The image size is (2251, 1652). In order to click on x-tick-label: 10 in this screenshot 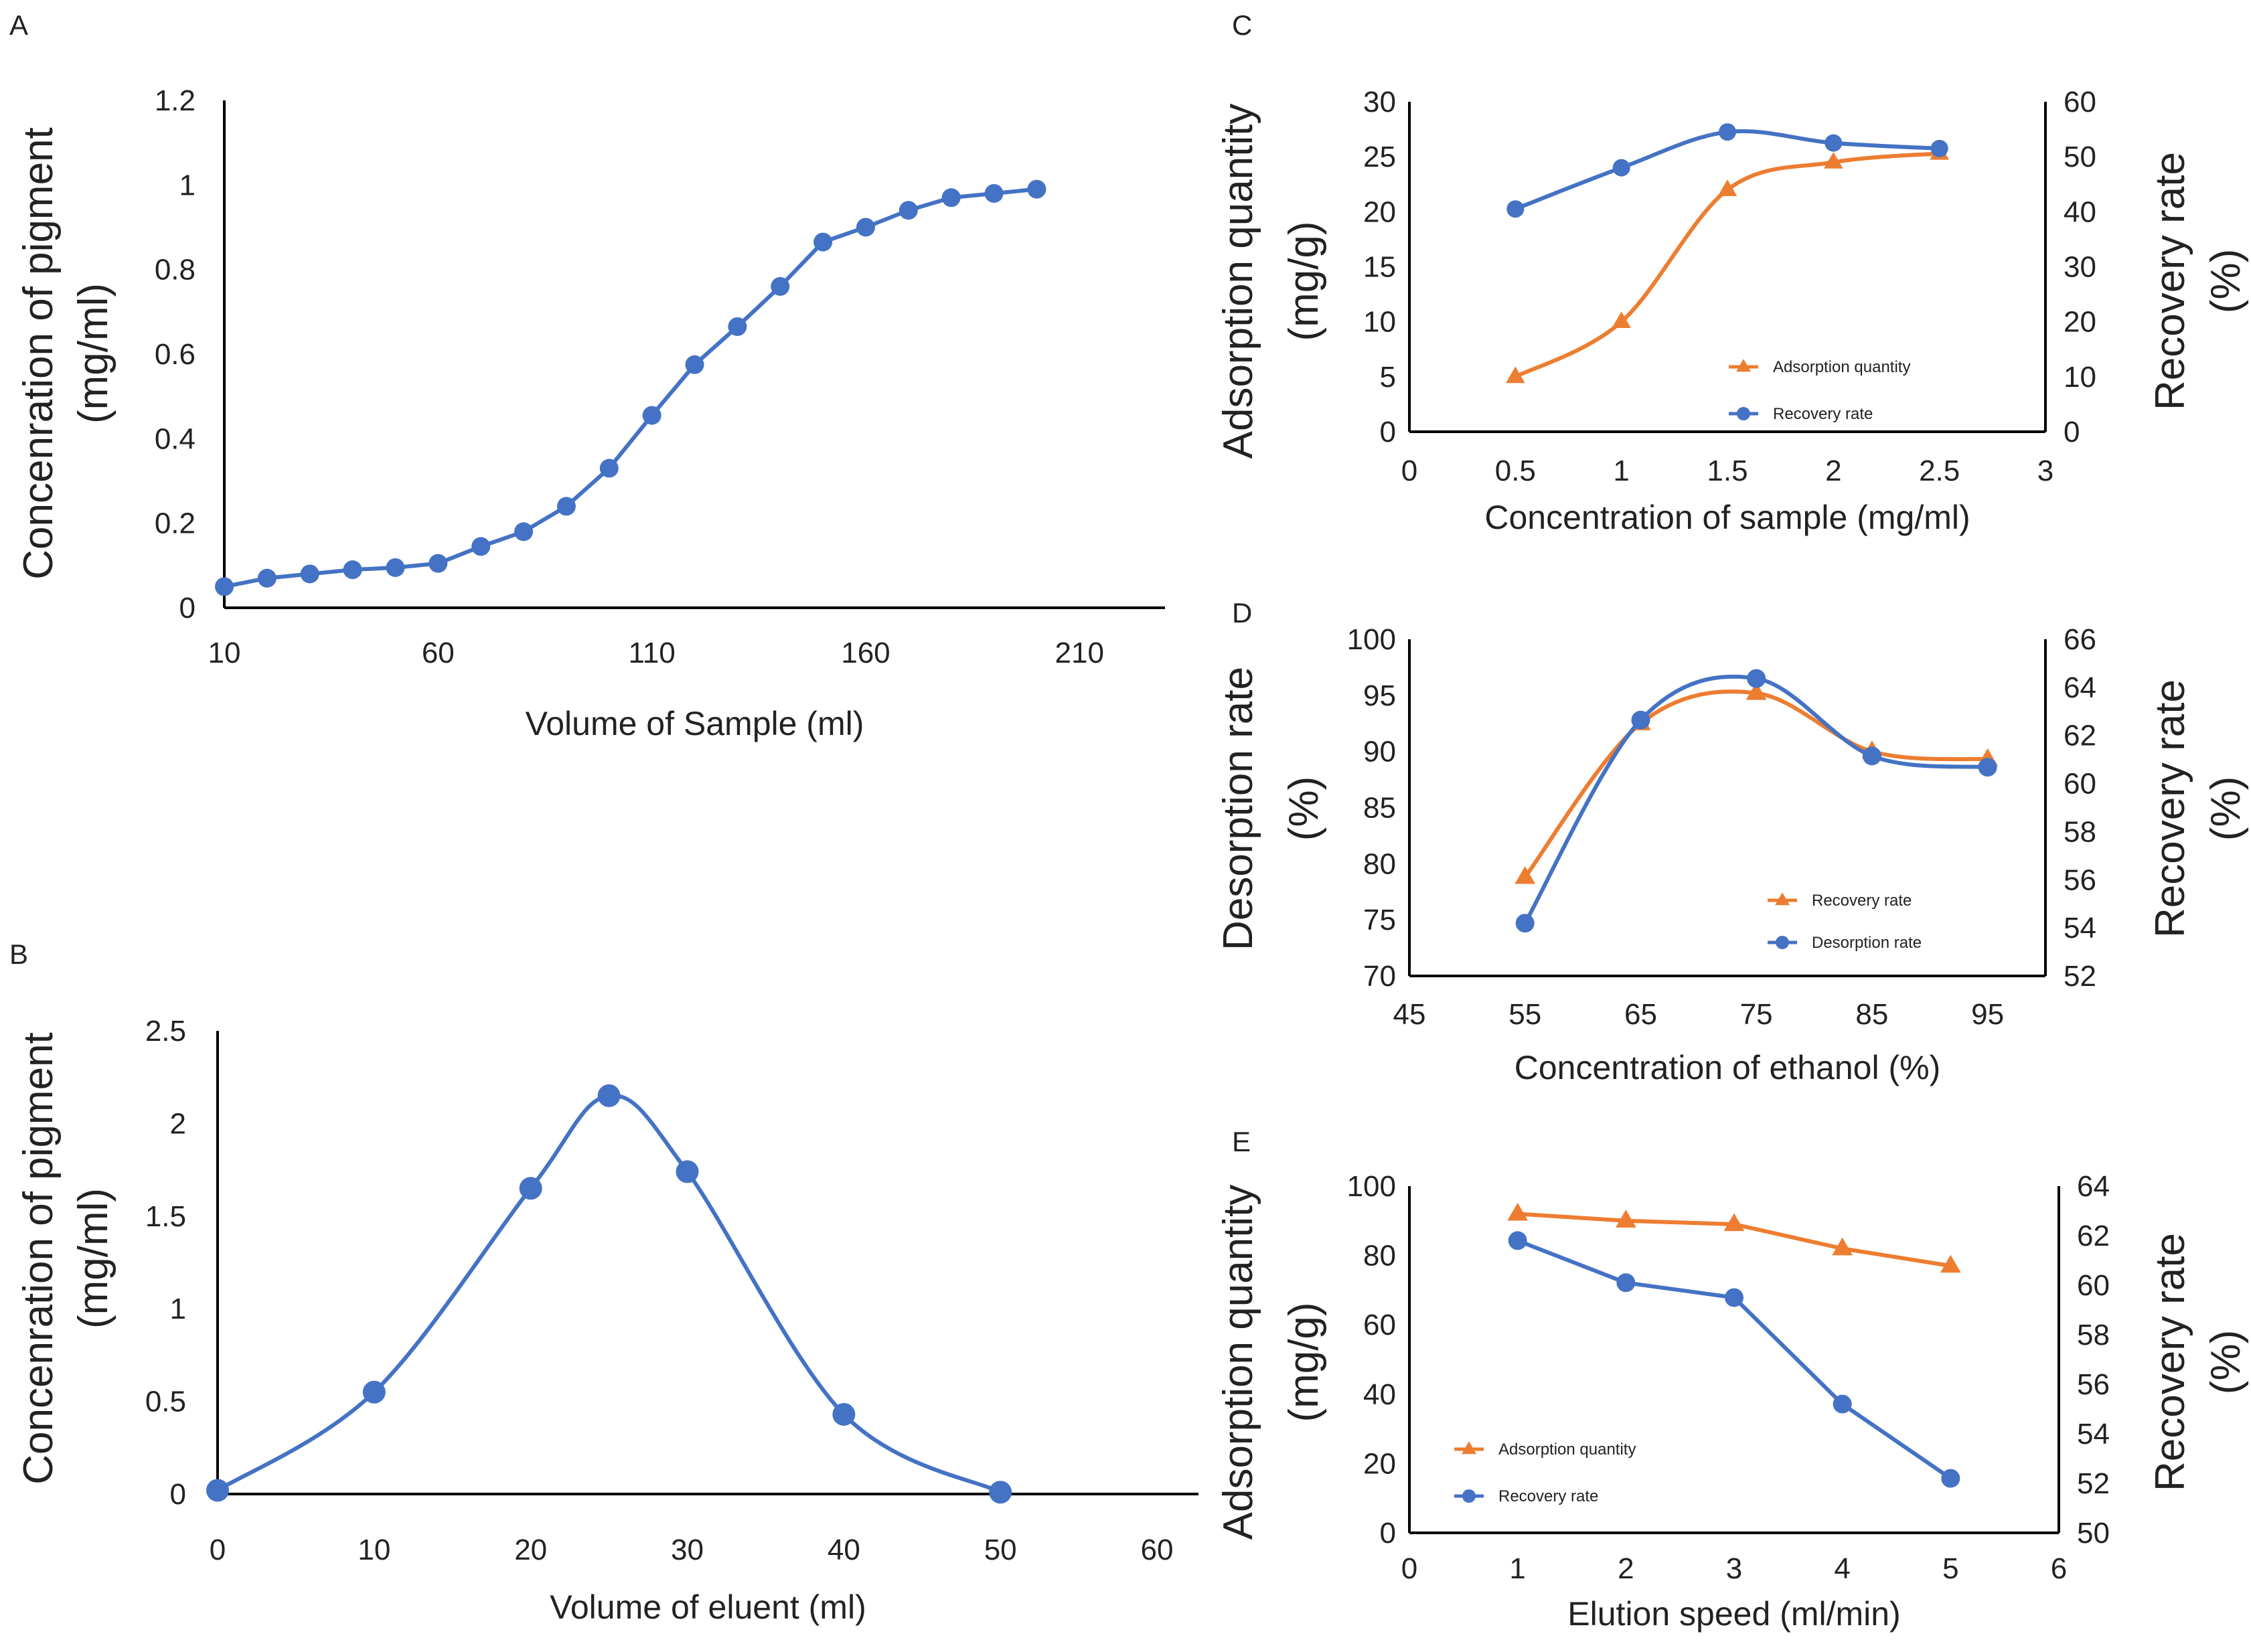, I will do `click(224, 653)`.